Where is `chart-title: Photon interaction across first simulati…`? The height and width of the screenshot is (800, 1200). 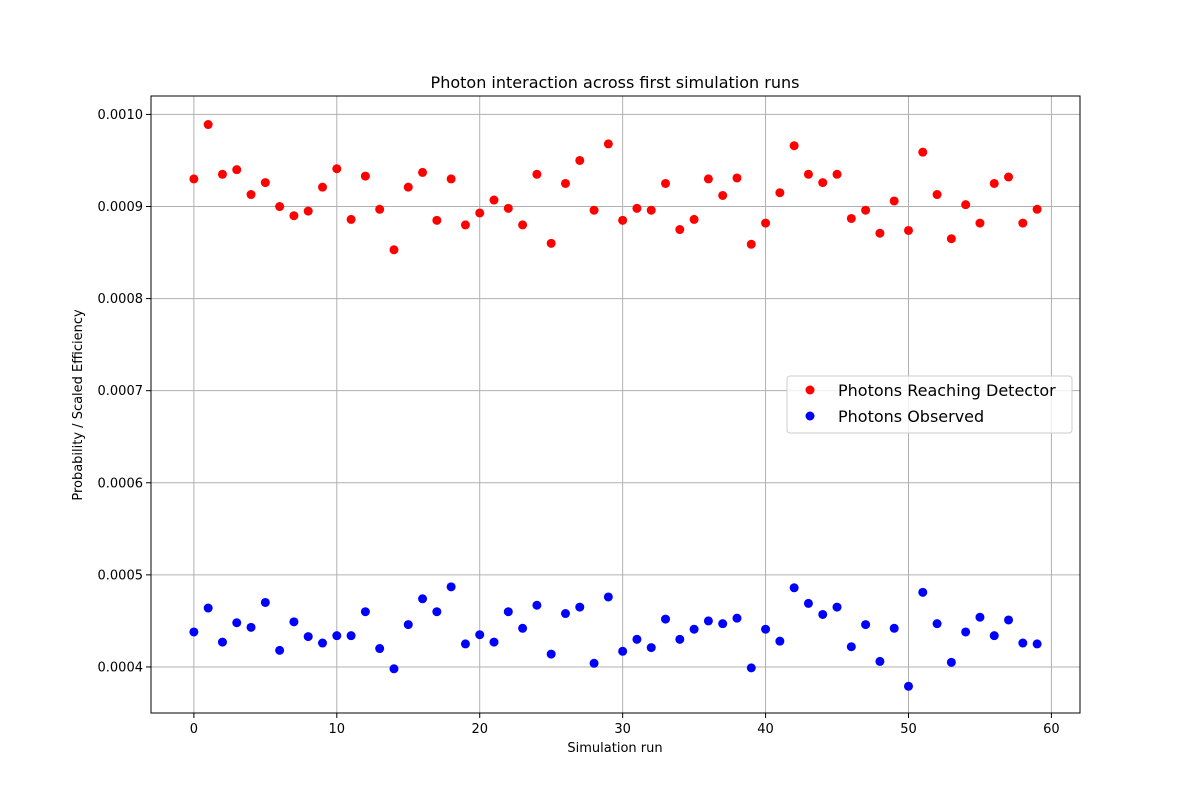
chart-title: Photon interaction across first simulati… is located at coordinates (615, 82).